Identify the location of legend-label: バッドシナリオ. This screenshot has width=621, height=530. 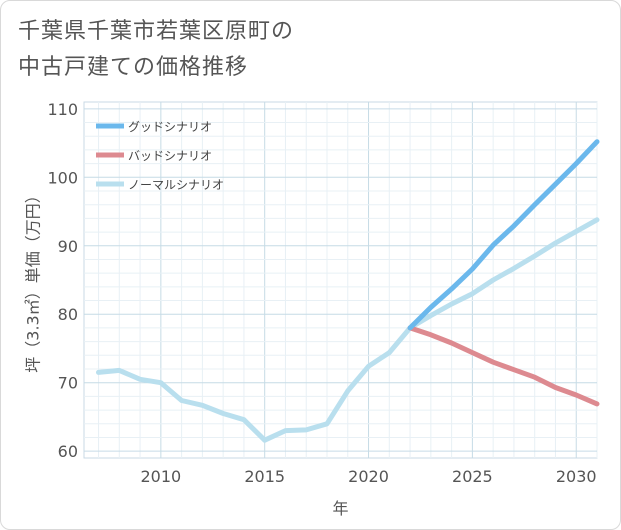
(170, 156).